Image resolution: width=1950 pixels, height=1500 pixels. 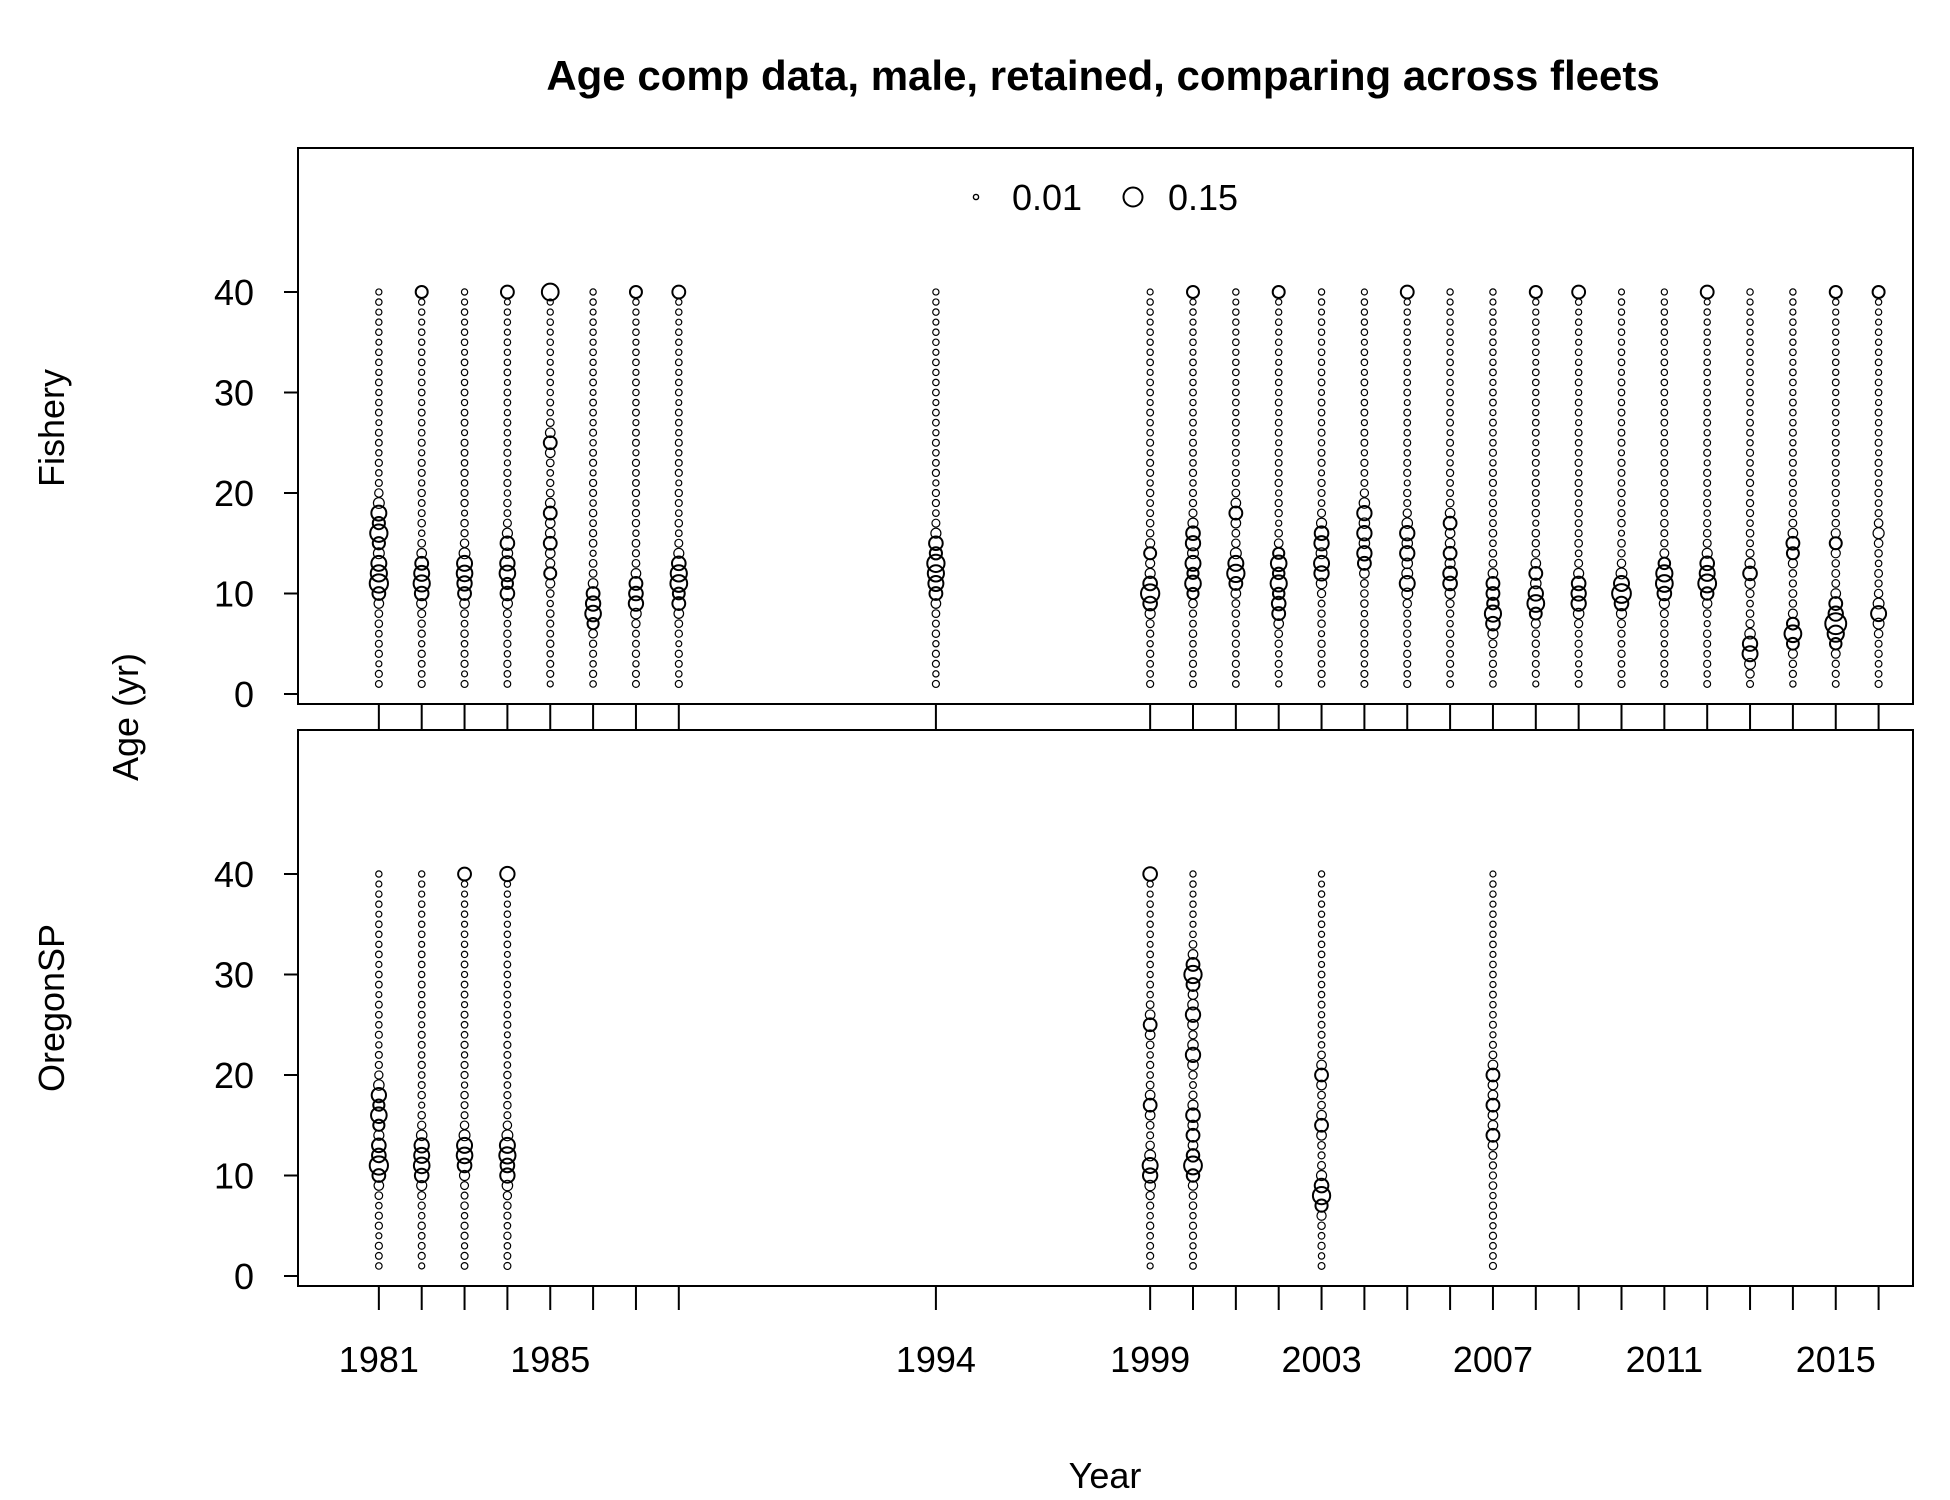 I want to click on y-tick-label: 10, so click(x=234, y=594).